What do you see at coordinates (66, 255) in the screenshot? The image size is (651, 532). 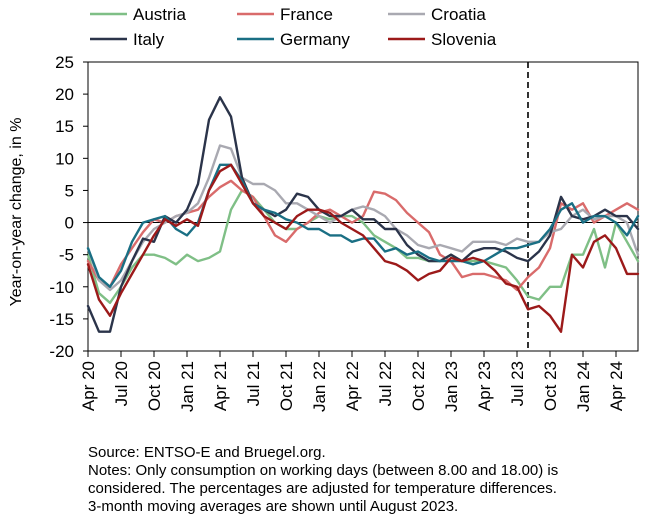 I see `y-tick-label: -5` at bounding box center [66, 255].